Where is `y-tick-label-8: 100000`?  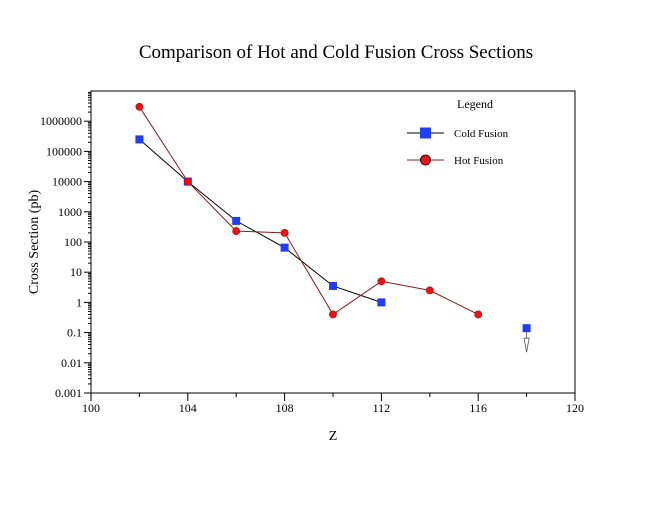 y-tick-label-8: 100000 is located at coordinates (64, 151).